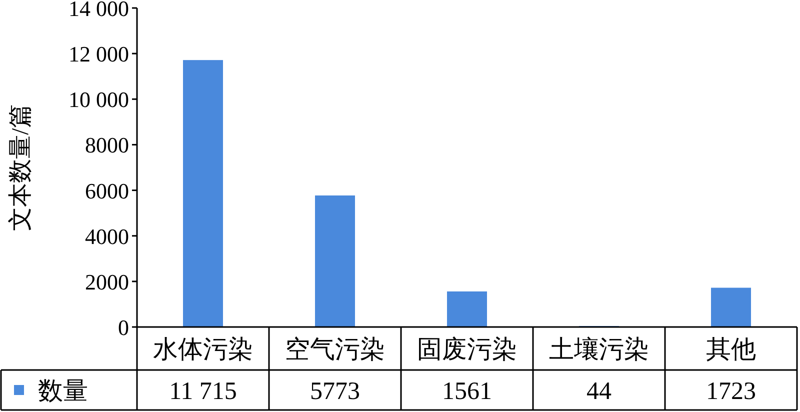 This screenshot has width=800, height=412. What do you see at coordinates (467, 391) in the screenshot?
I see `data-label: 1561` at bounding box center [467, 391].